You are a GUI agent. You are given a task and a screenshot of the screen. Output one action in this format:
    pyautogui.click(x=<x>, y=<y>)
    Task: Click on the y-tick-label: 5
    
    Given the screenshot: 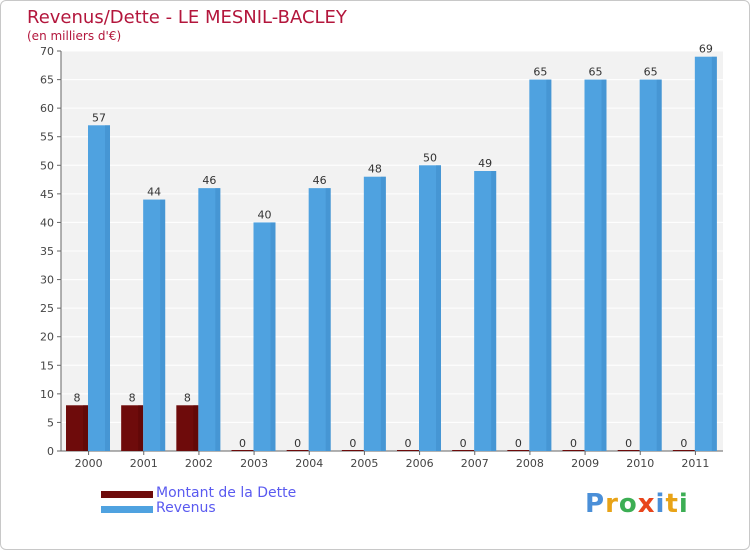 What is the action you would take?
    pyautogui.click(x=50, y=422)
    